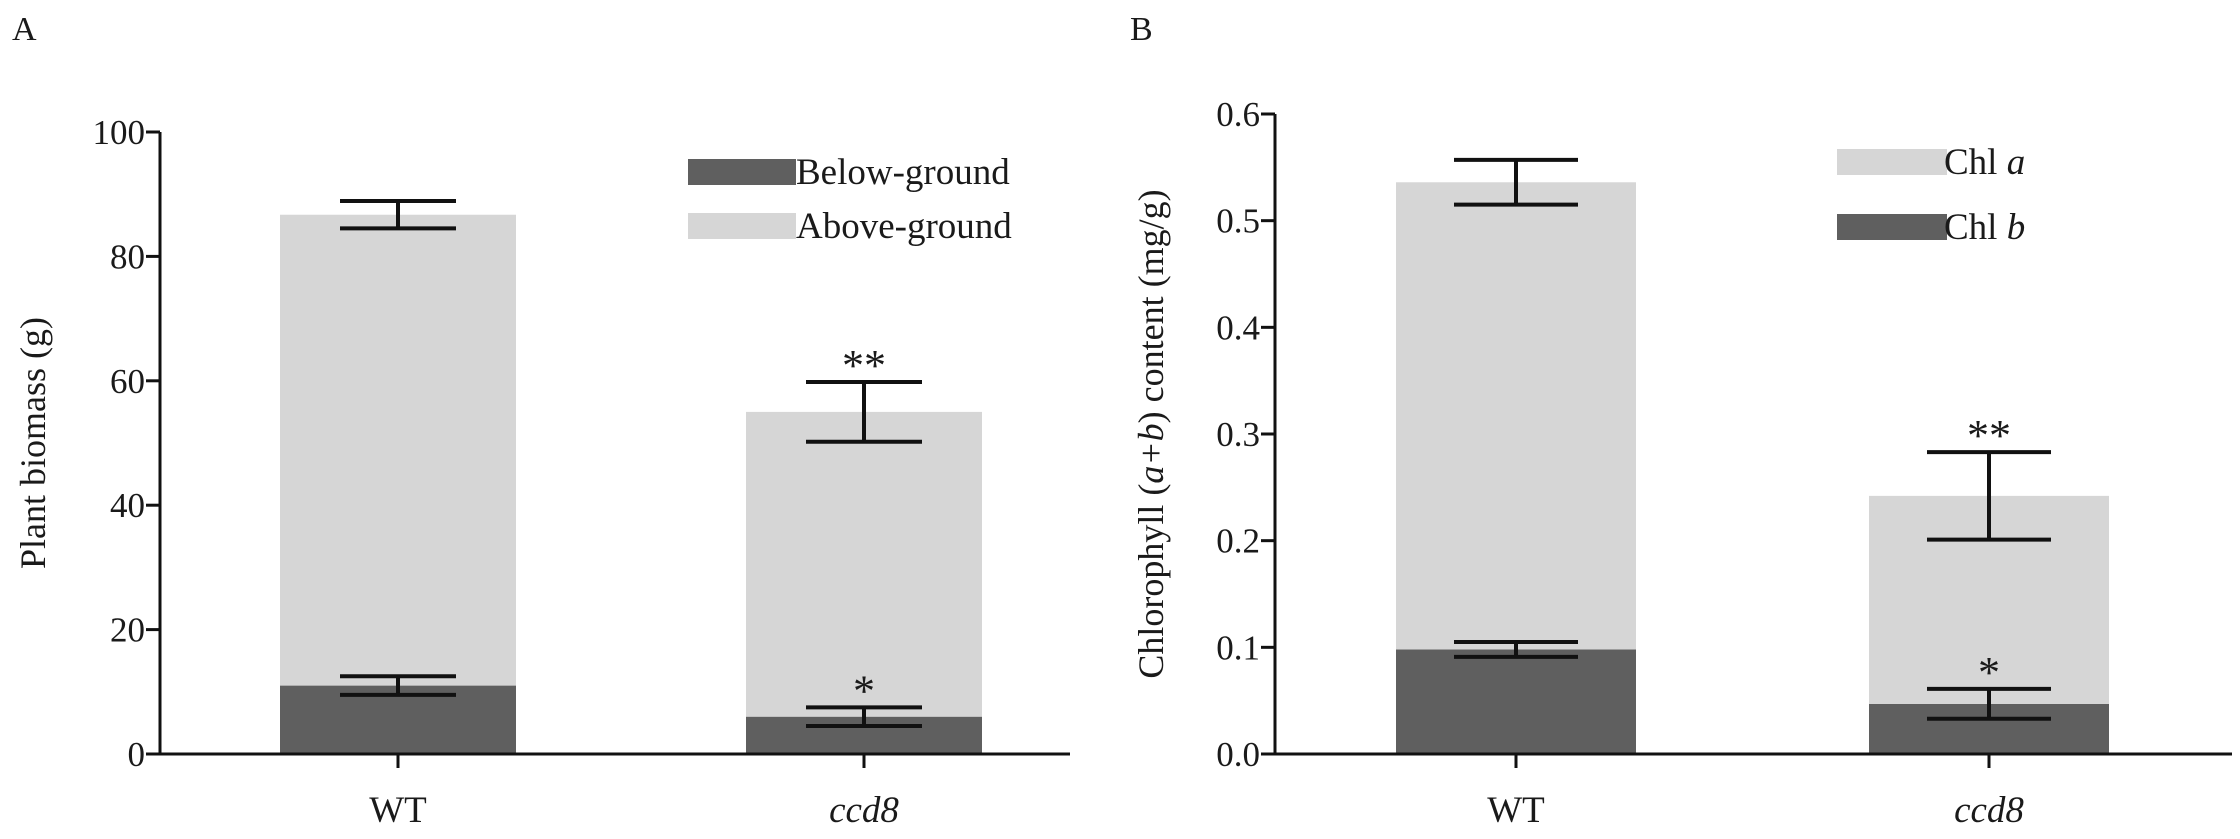  What do you see at coordinates (24, 29) in the screenshot?
I see `panel-letter-a: A` at bounding box center [24, 29].